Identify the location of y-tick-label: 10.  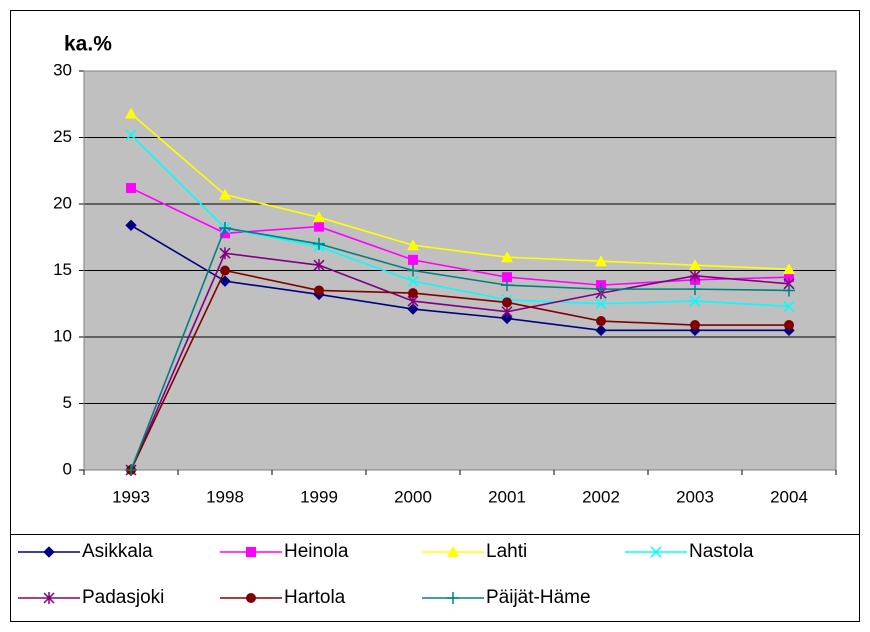
(62, 335).